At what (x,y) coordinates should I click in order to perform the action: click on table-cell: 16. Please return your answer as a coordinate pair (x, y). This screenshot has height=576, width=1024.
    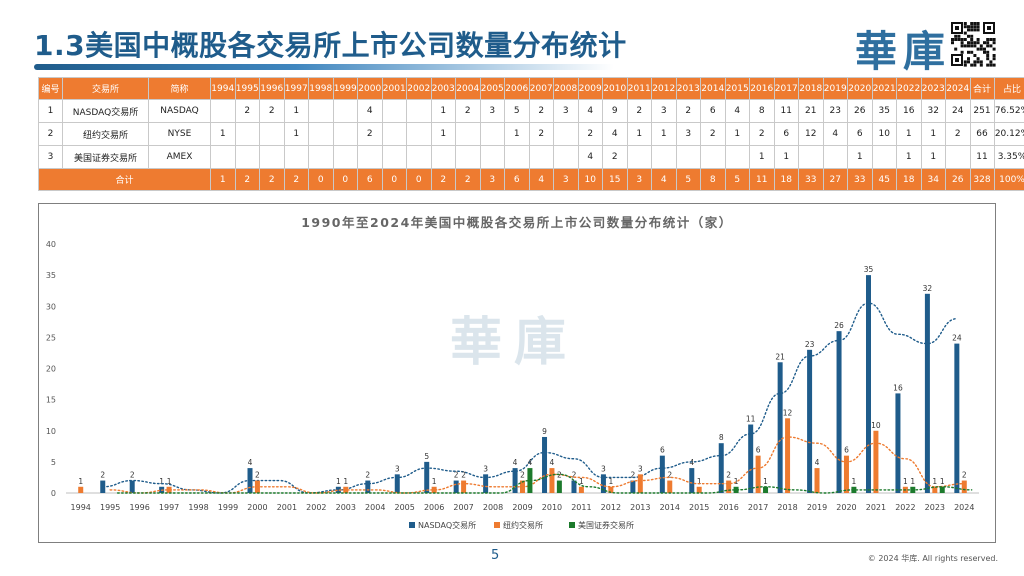
    Looking at the image, I should click on (909, 111).